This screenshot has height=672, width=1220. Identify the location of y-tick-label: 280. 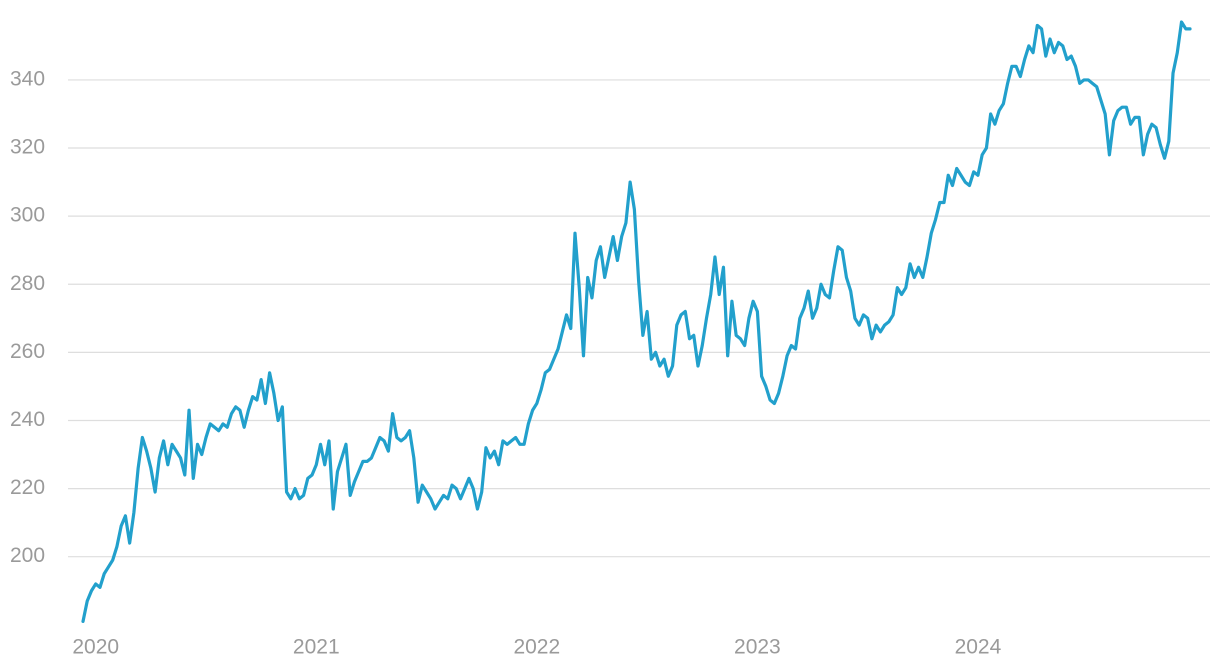
(27, 283).